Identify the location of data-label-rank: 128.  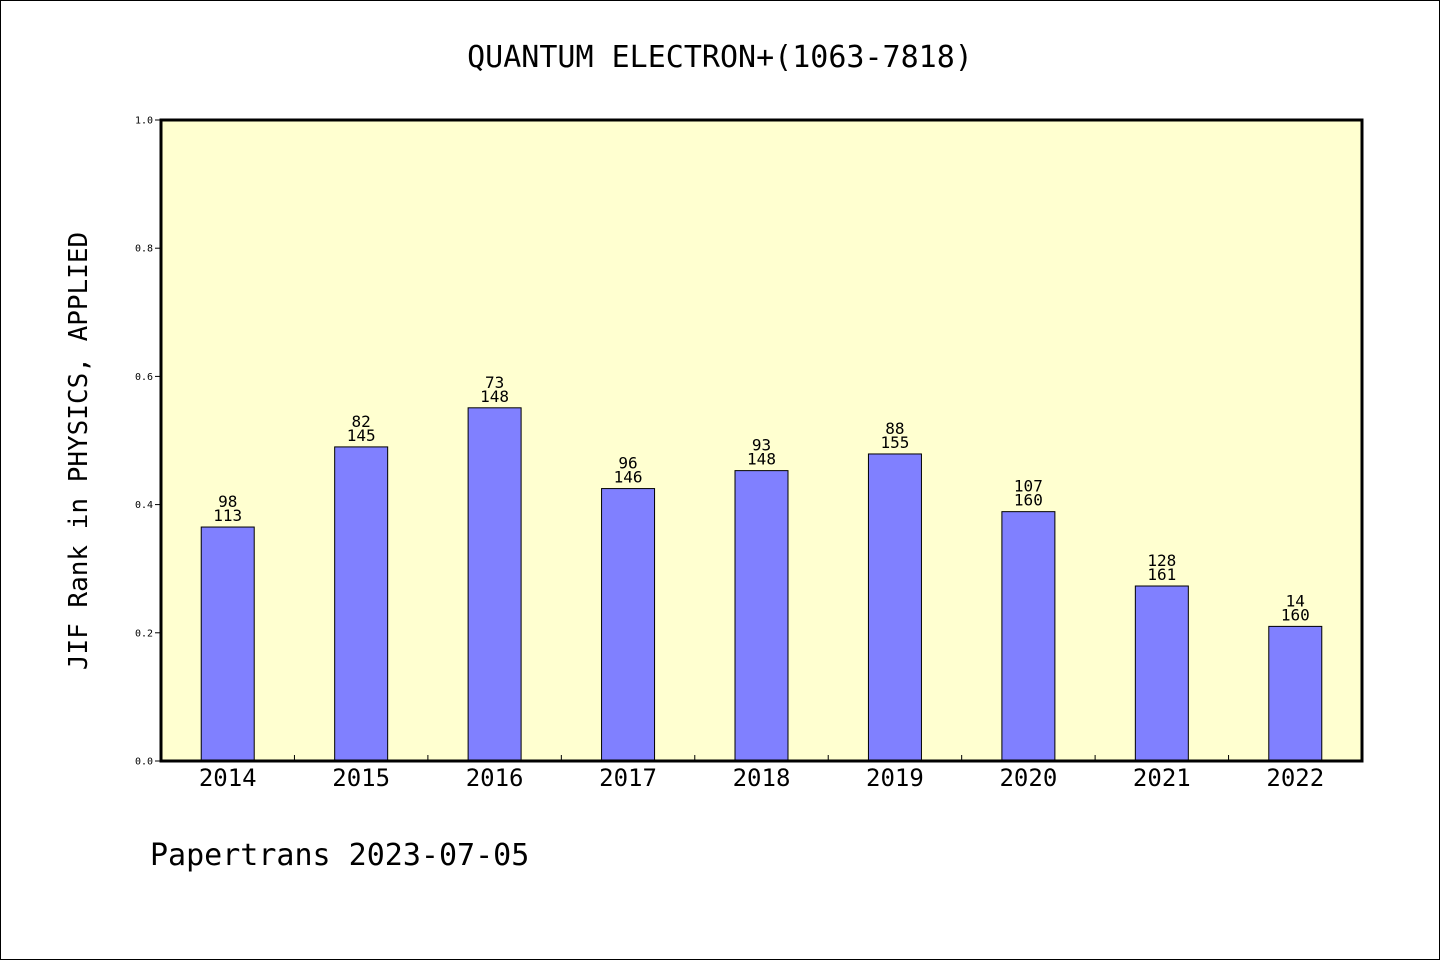
(1161, 560).